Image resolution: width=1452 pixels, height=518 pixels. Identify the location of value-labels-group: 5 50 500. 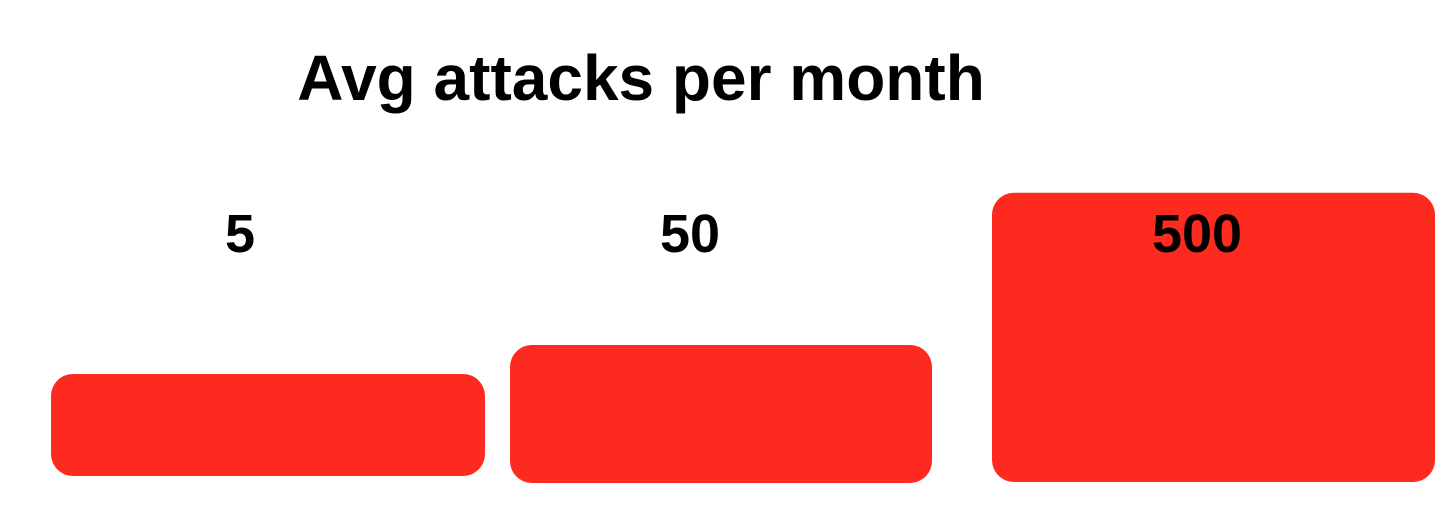
(733, 234).